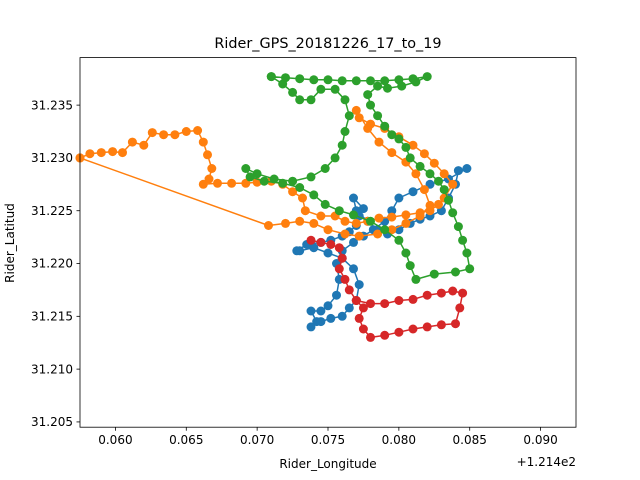  I want to click on x-axis-ticks: 0.060 0.065 0.070 0.075 0.080 0.085 0.090, so click(328, 437).